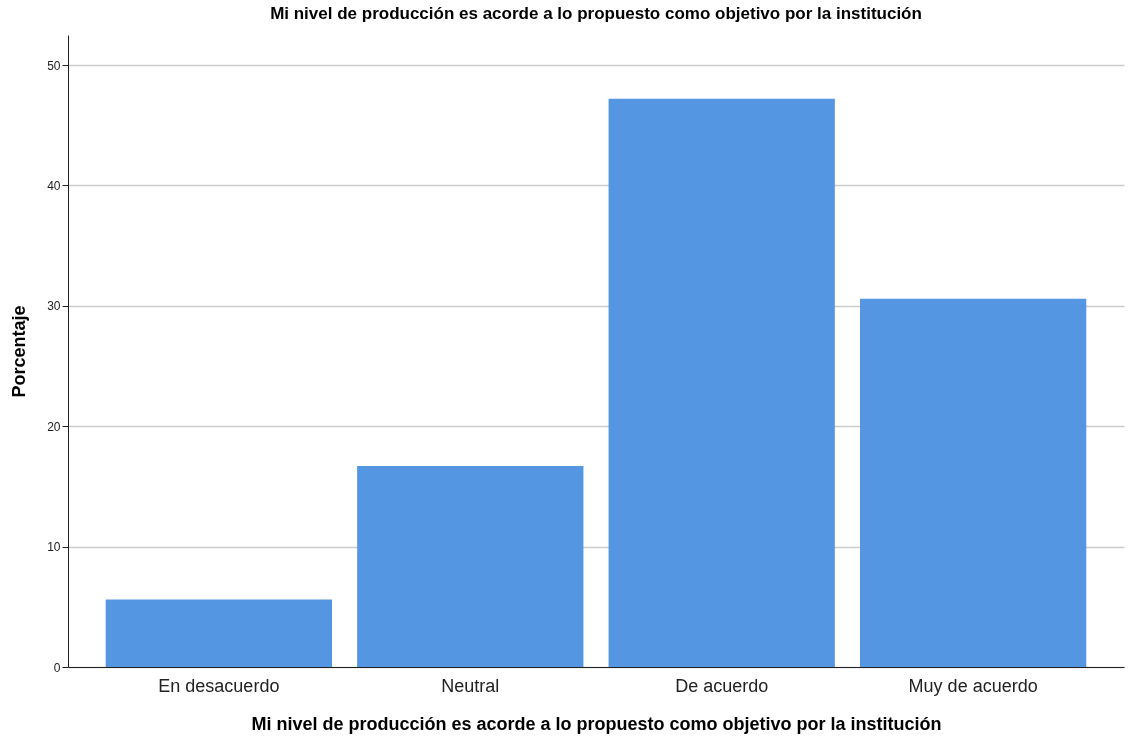  I want to click on x-tick-label: De acuerdo, so click(722, 685).